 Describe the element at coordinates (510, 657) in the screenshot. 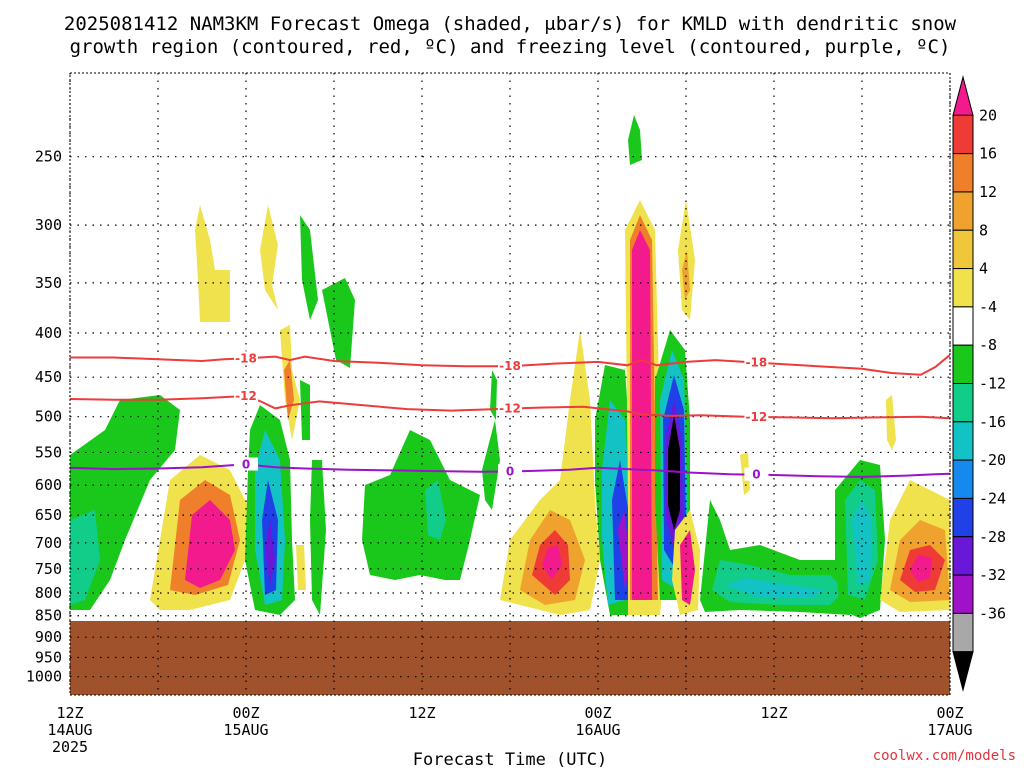

I see `terrain-block` at that location.